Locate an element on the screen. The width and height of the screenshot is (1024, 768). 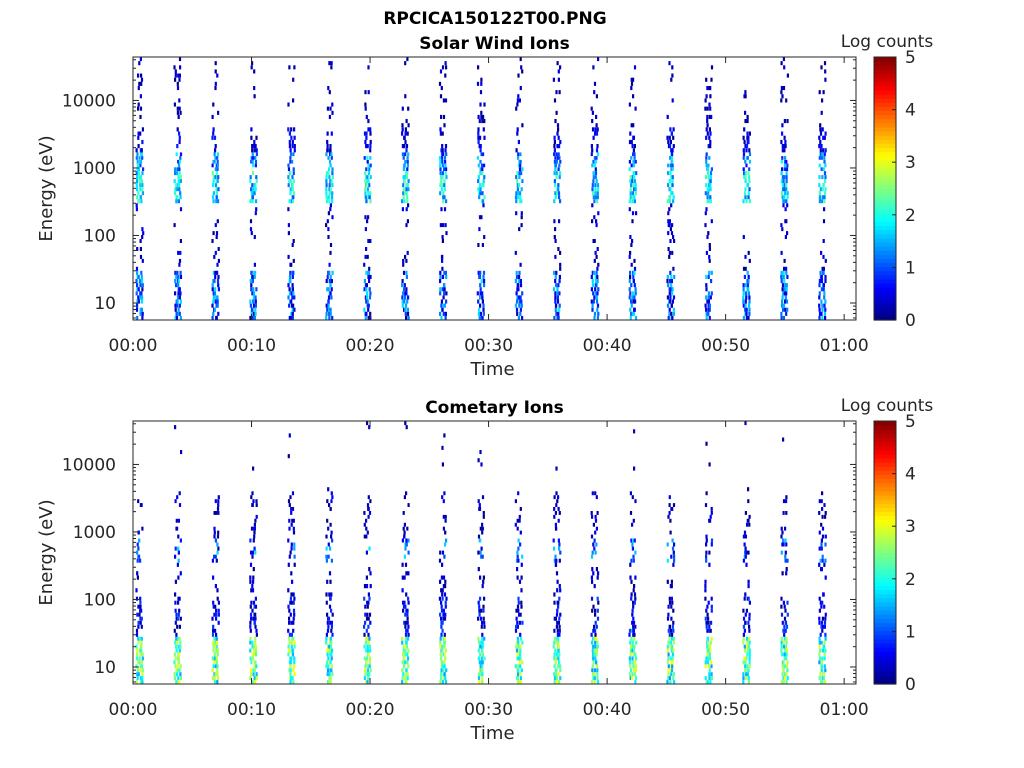
colorbar-segment is located at coordinates (885, 158).